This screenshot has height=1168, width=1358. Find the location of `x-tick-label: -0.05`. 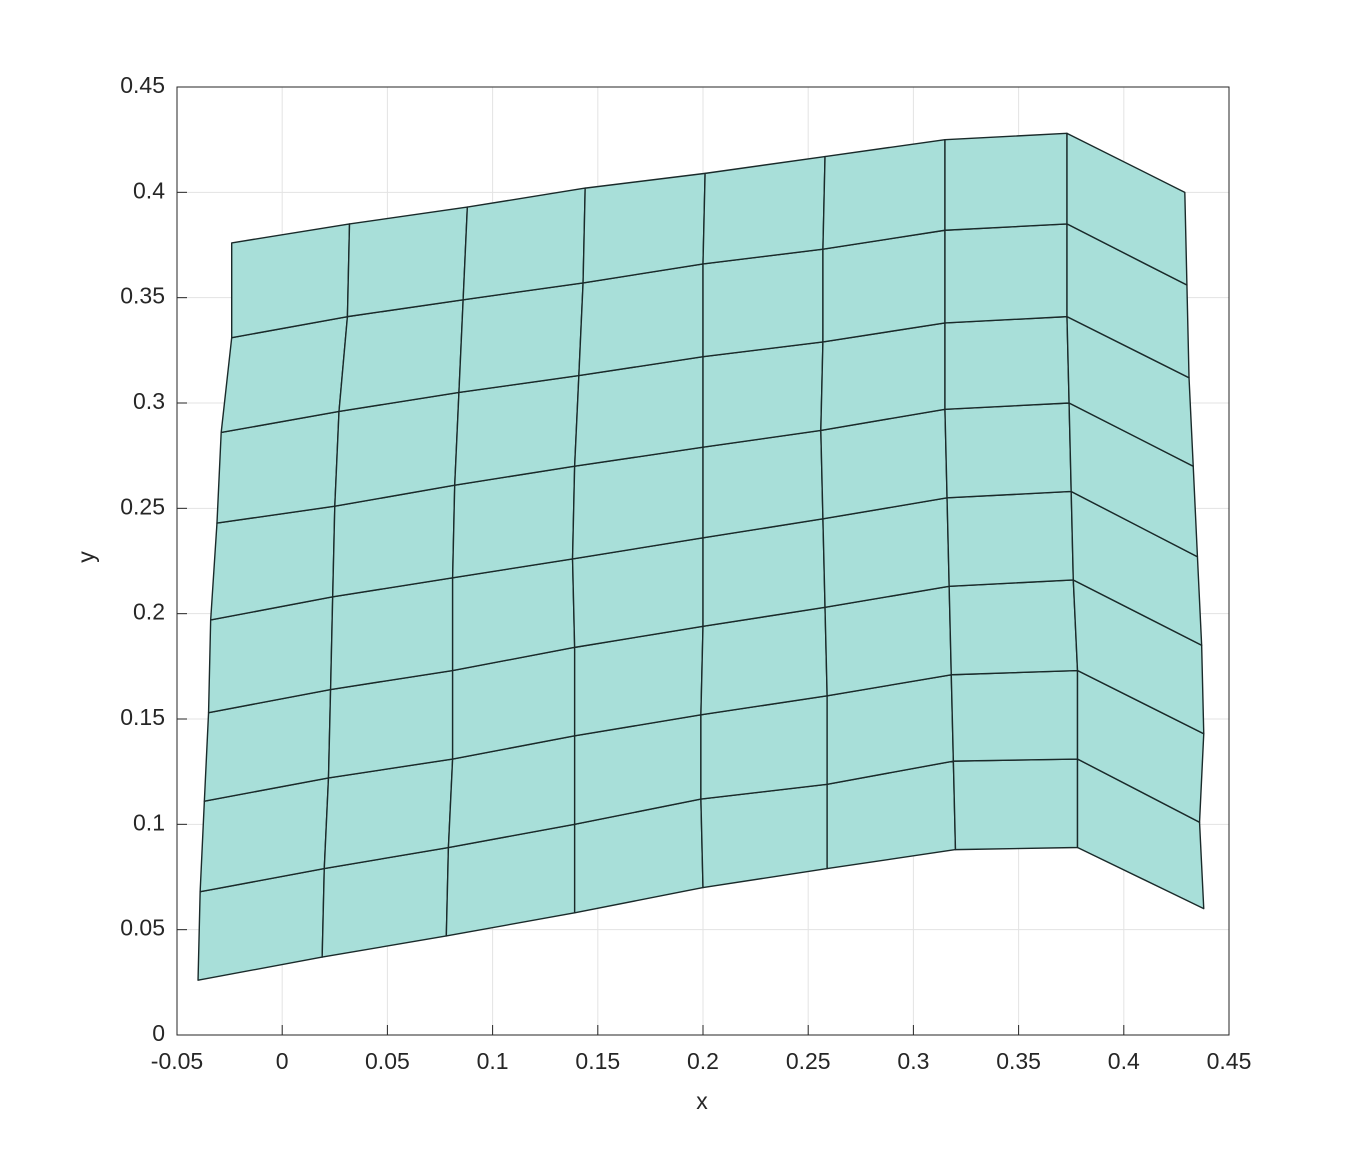

x-tick-label: -0.05 is located at coordinates (177, 1061).